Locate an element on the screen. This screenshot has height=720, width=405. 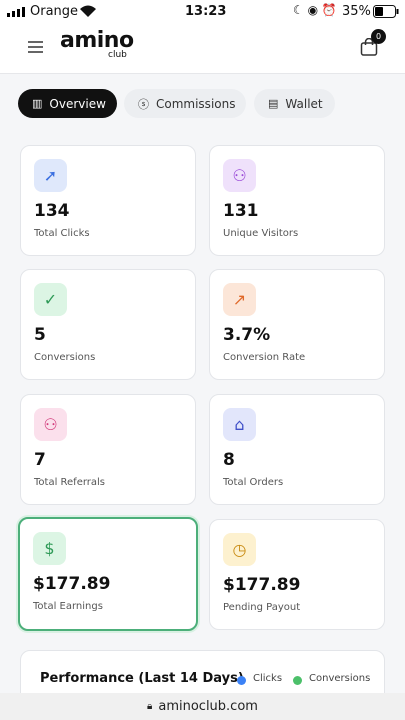
stat-label: Conversion Rate is located at coordinates (264, 357).